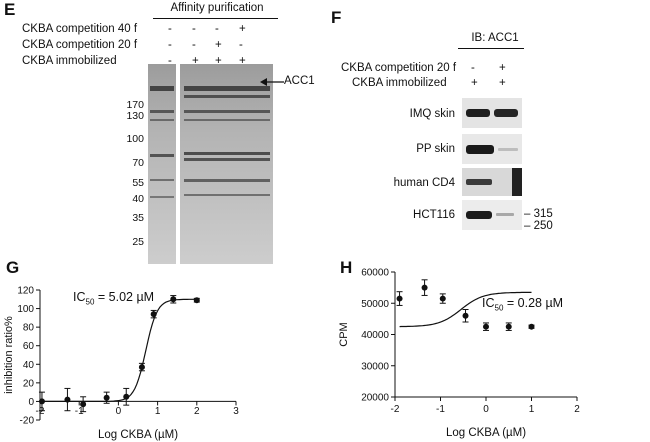 This screenshot has width=650, height=442. I want to click on affinity-header: Affinity purification, so click(217, 8).